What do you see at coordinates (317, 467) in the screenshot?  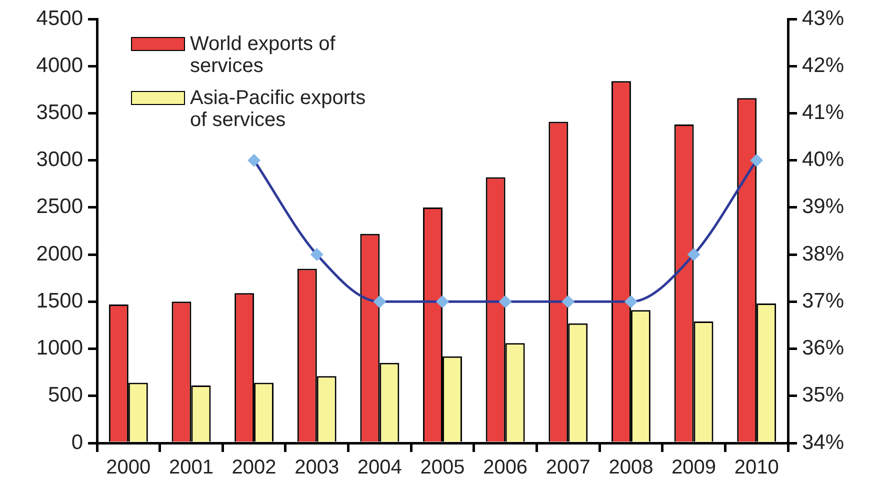 I see `x-tick-label: 2003` at bounding box center [317, 467].